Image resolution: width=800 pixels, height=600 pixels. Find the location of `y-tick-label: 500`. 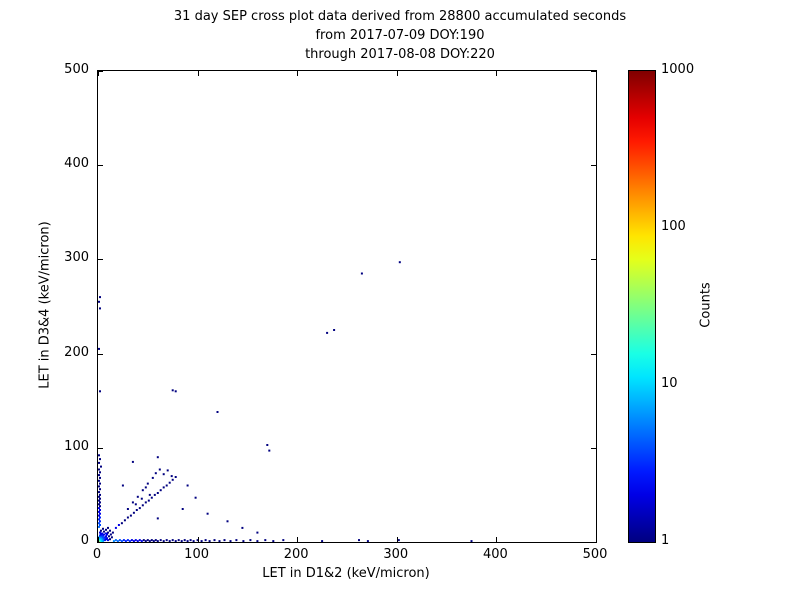

y-tick-label: 500 is located at coordinates (76, 69).